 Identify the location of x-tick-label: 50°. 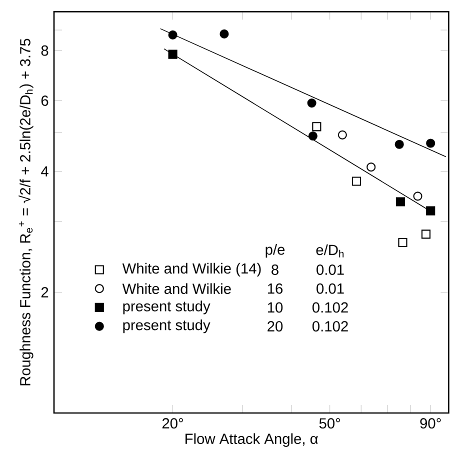
(329, 423).